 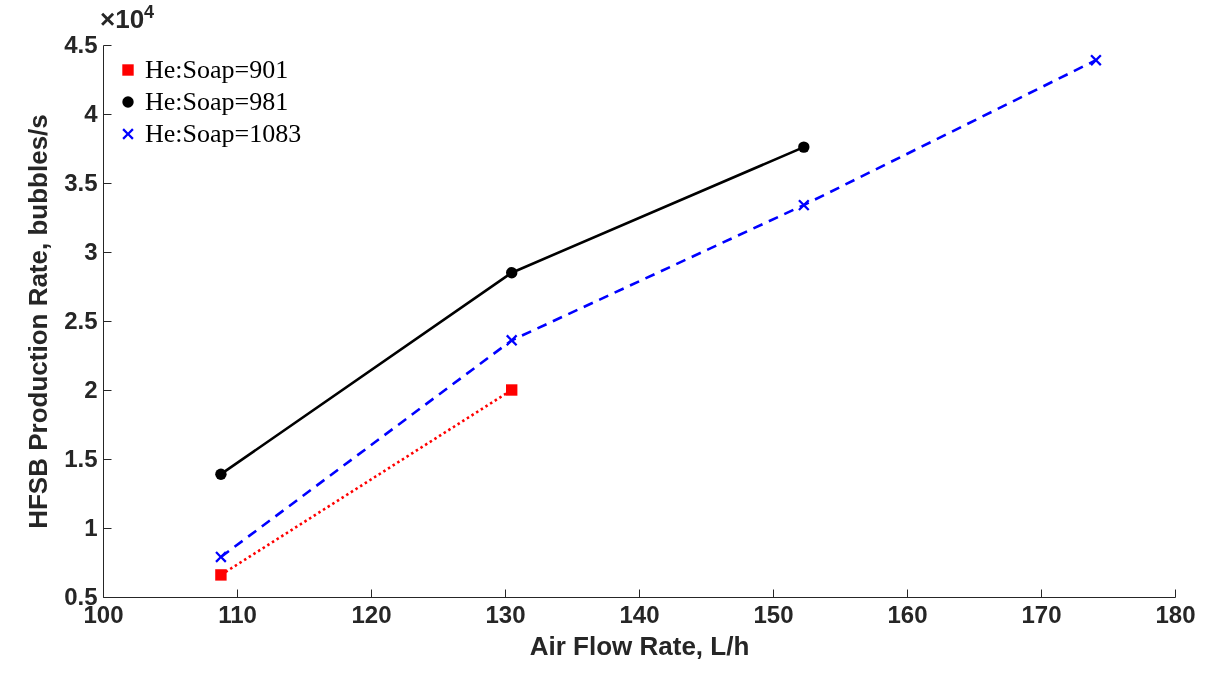 I want to click on y-tick-label: 1, so click(x=91, y=527).